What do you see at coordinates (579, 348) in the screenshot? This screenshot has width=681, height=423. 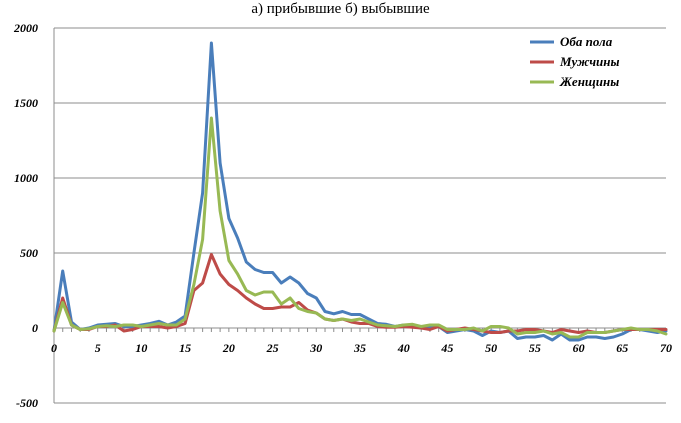 I see `x-tick-label: 60` at bounding box center [579, 348].